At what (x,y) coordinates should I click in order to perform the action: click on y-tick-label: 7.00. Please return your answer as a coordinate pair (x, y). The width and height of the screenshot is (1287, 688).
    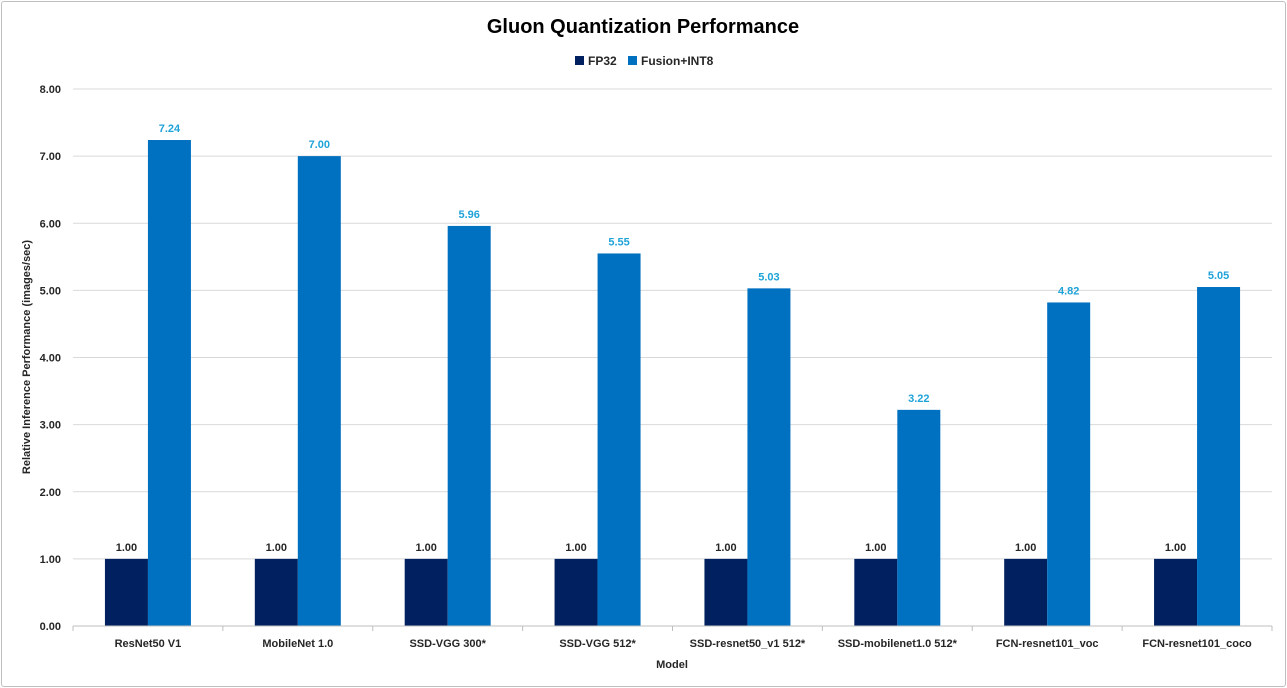
    Looking at the image, I should click on (50, 157).